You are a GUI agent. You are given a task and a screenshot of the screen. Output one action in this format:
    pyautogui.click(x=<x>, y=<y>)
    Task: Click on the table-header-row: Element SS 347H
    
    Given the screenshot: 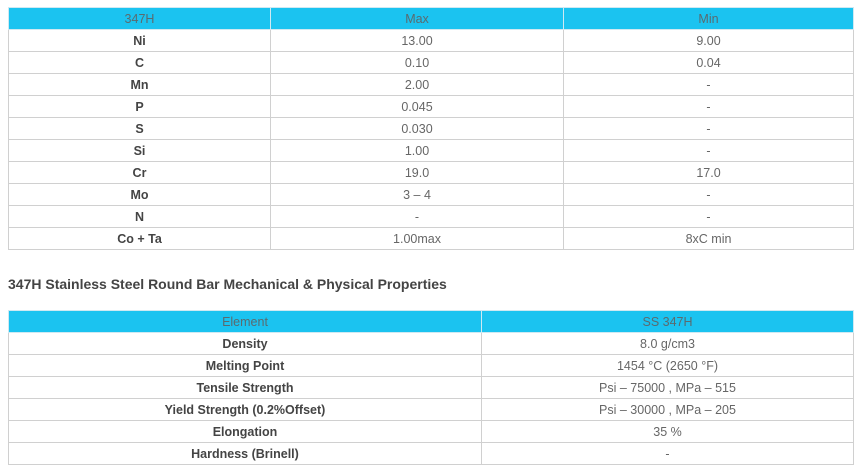 What is the action you would take?
    pyautogui.click(x=431, y=321)
    